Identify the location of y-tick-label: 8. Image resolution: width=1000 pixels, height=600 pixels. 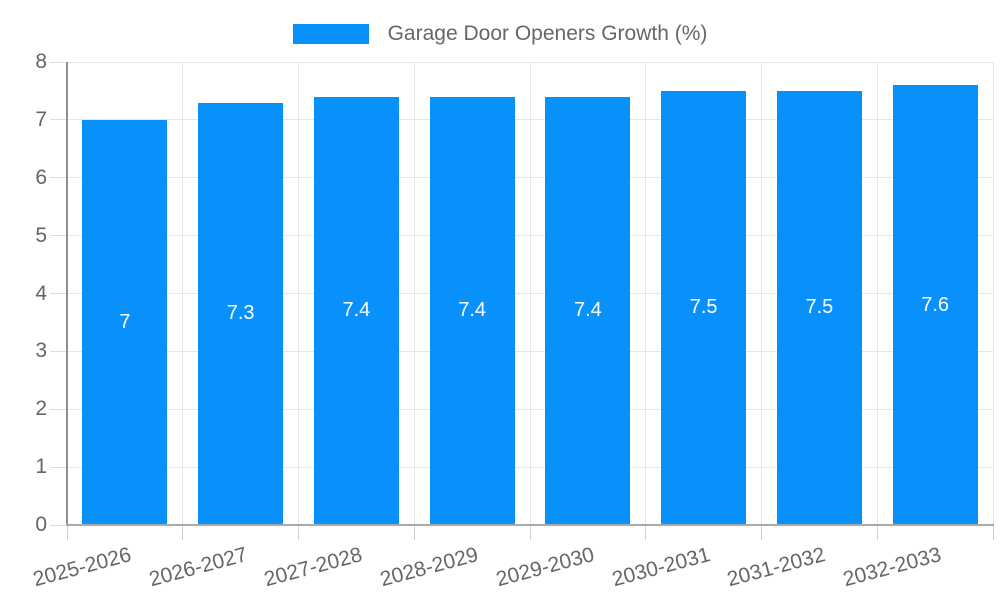
(41, 61).